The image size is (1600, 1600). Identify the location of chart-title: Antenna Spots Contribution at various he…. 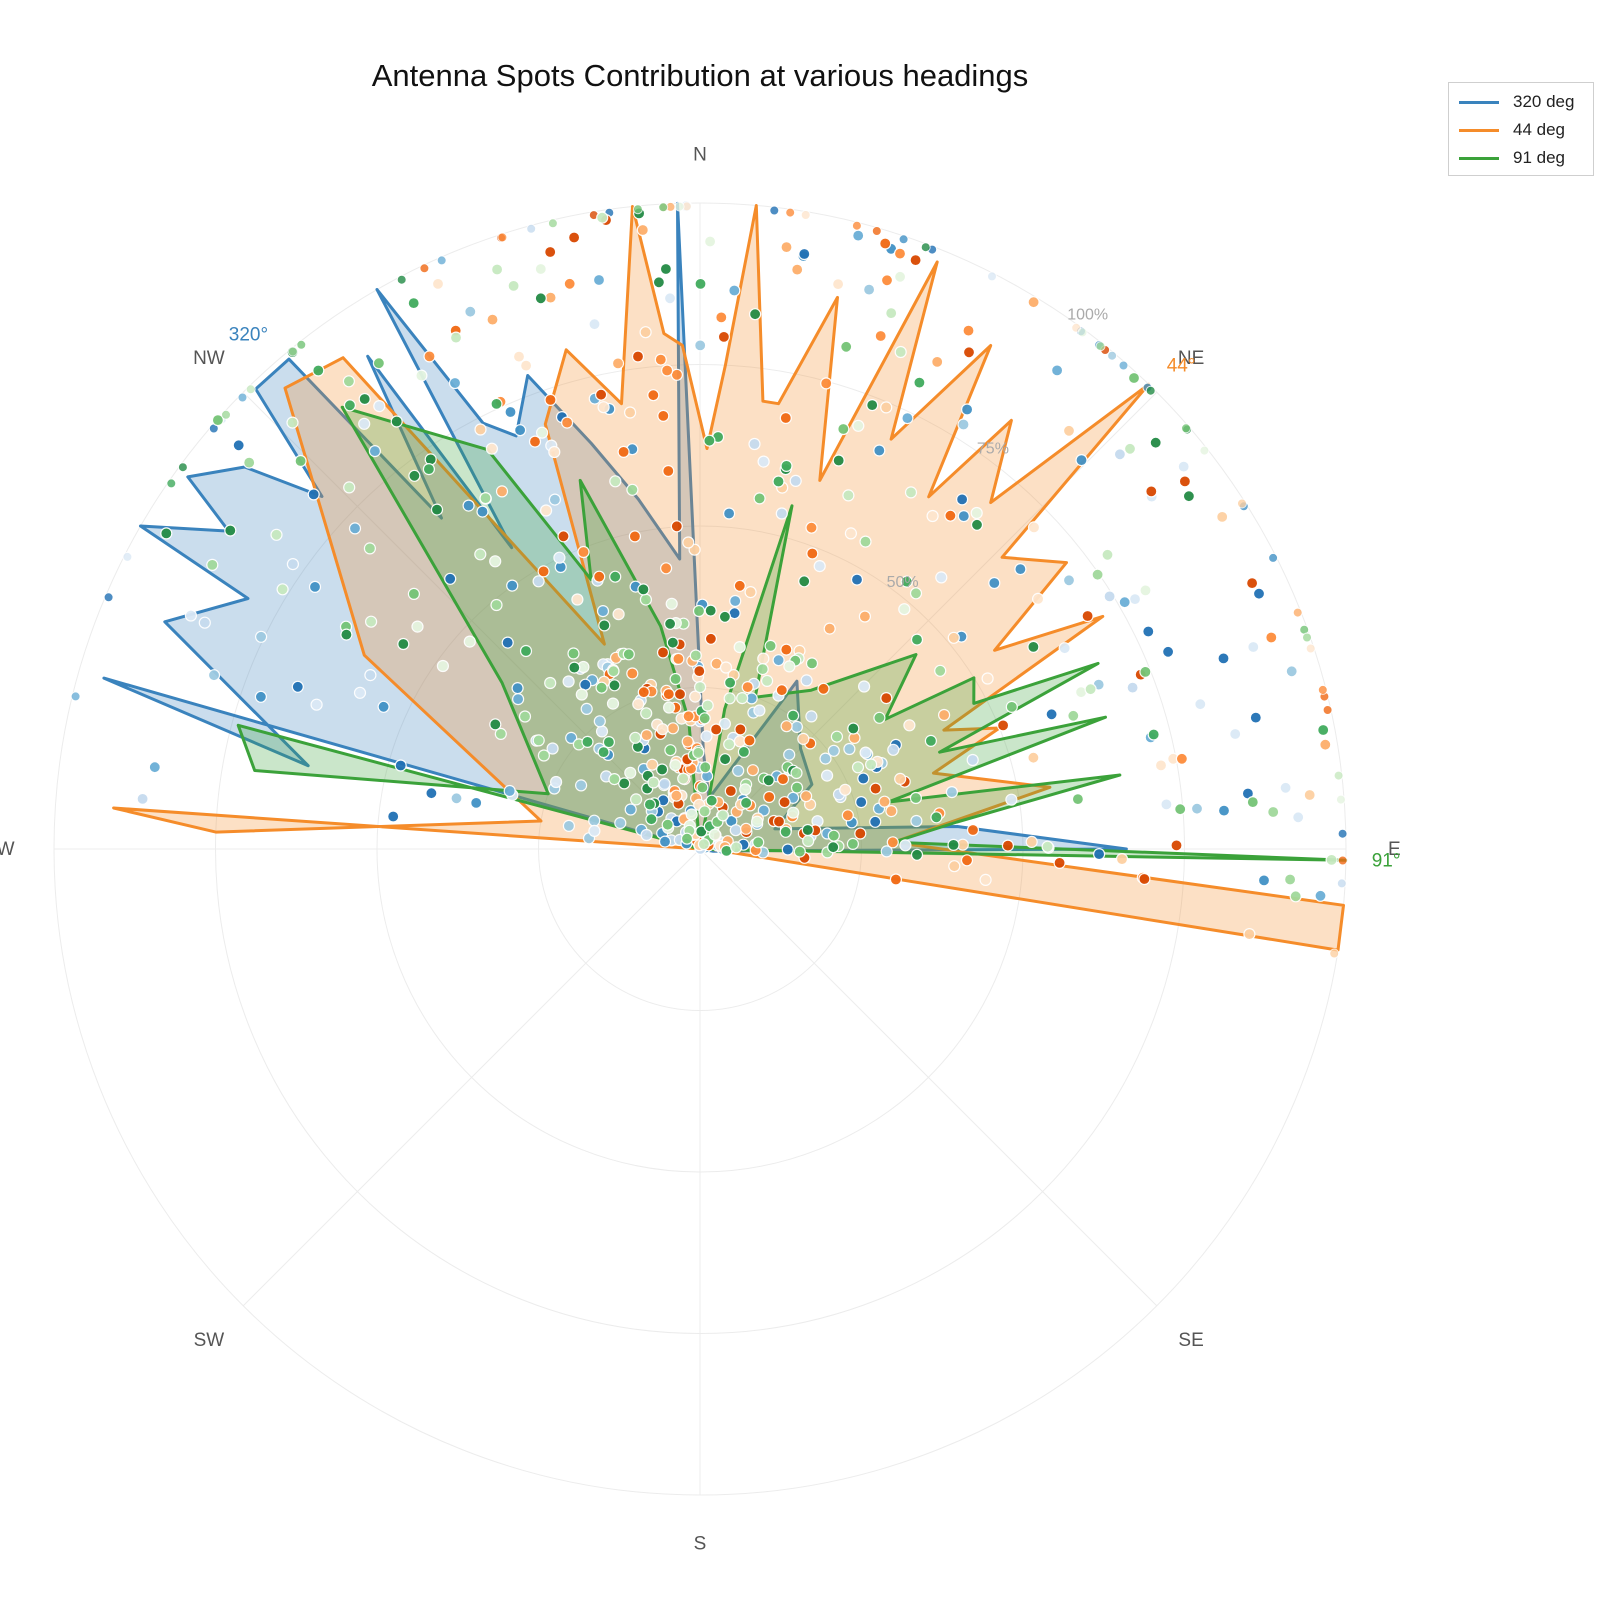
(700, 75).